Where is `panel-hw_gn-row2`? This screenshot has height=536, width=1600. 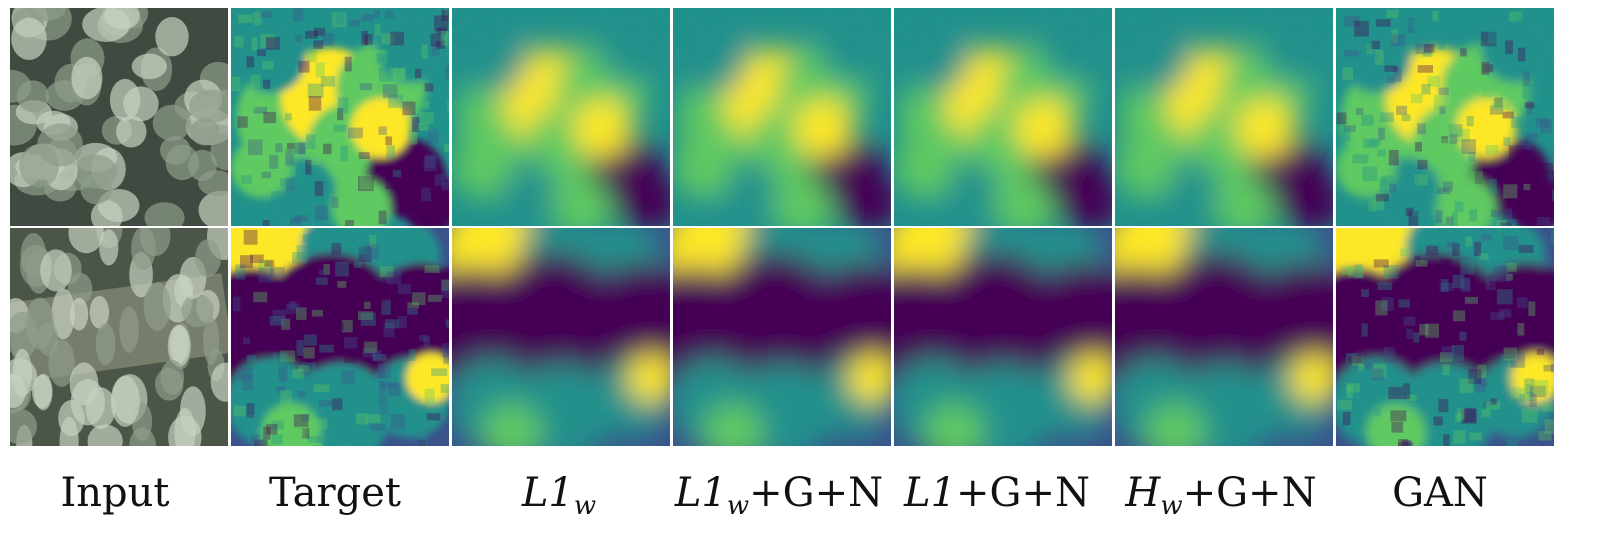
panel-hw_gn-row2 is located at coordinates (1224, 337).